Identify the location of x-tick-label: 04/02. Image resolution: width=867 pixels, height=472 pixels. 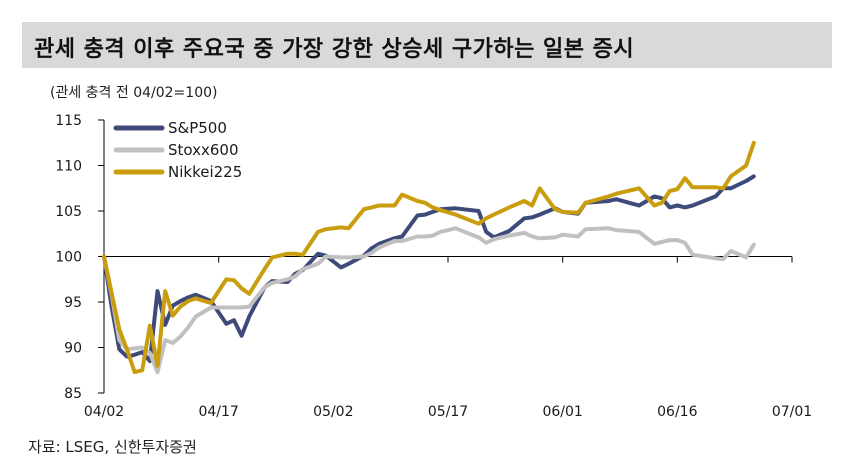
(104, 412).